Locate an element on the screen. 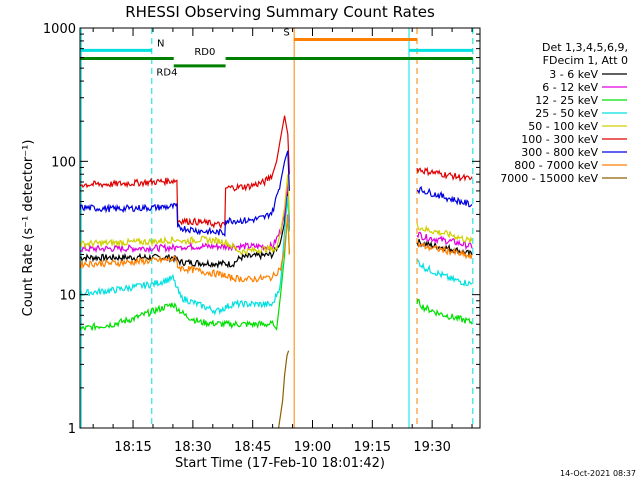 The image size is (640, 480). y-tick-label: 100 is located at coordinates (63, 162).